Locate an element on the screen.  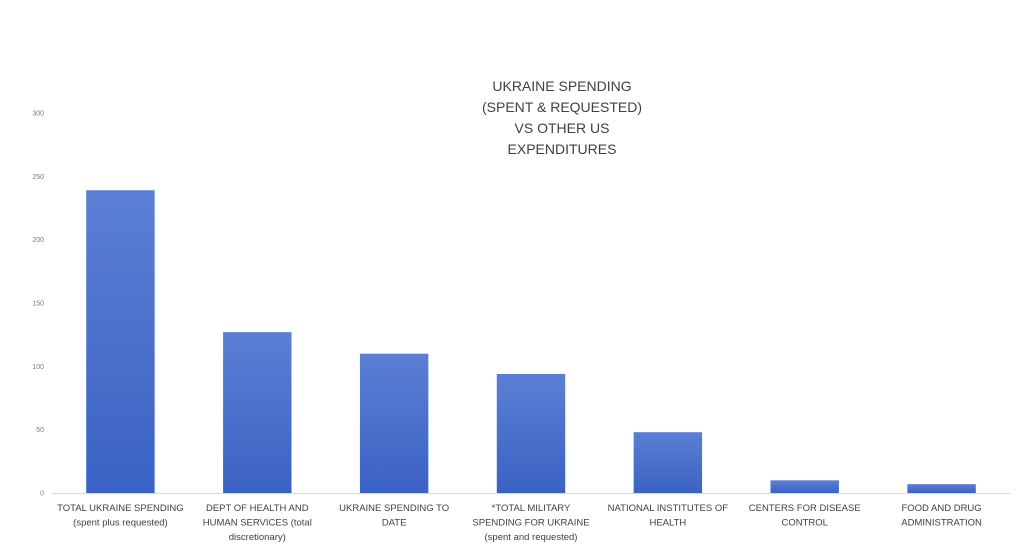
x-tick-label-line: DEPT OF HEALTH AND is located at coordinates (257, 508).